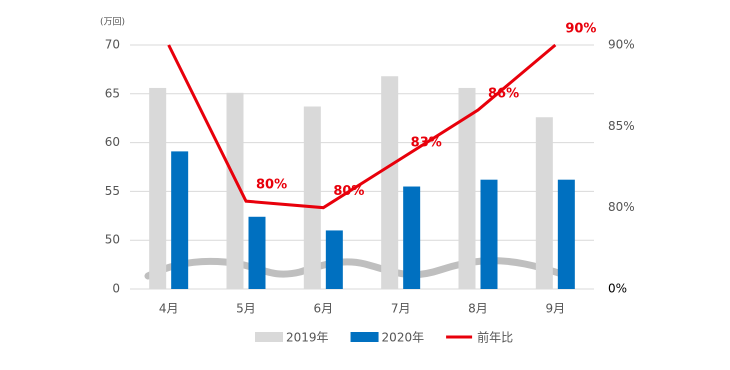  Describe the element at coordinates (621, 45) in the screenshot. I see `y2-tick-label: 90%` at that location.